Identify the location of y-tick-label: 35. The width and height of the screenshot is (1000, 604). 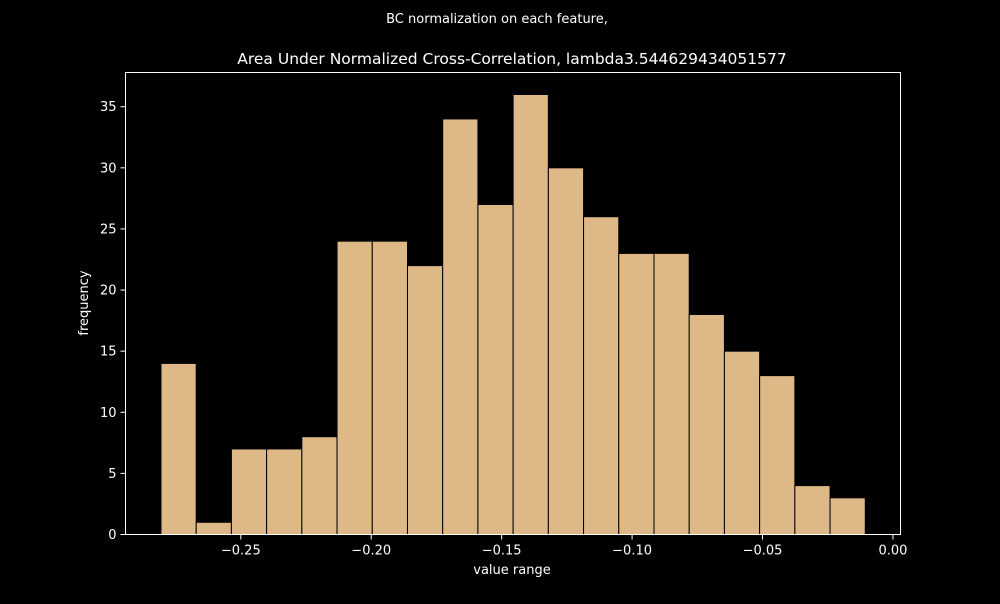
(108, 107).